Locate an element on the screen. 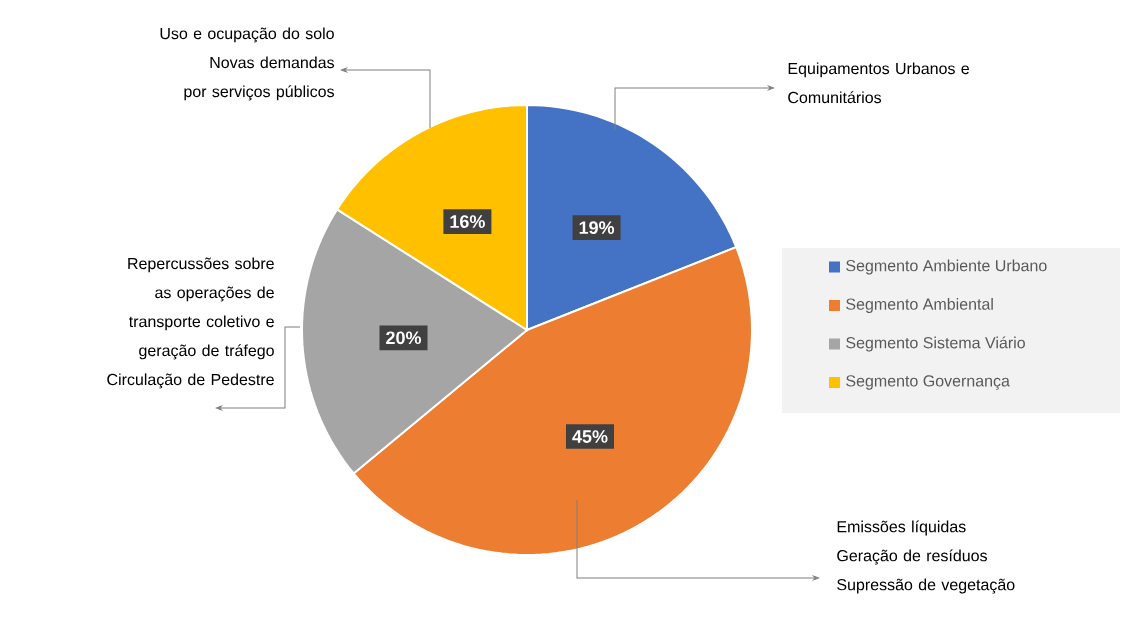 The width and height of the screenshot is (1131, 618). data-label: 45% is located at coordinates (590, 436).